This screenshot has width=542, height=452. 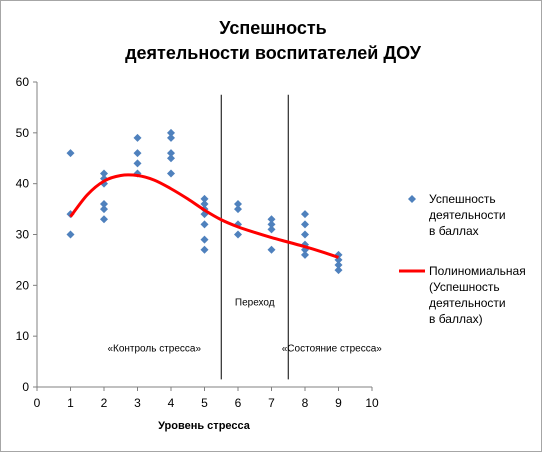 What do you see at coordinates (154, 348) in the screenshot?
I see `annotation-label: «Контроль стресса»` at bounding box center [154, 348].